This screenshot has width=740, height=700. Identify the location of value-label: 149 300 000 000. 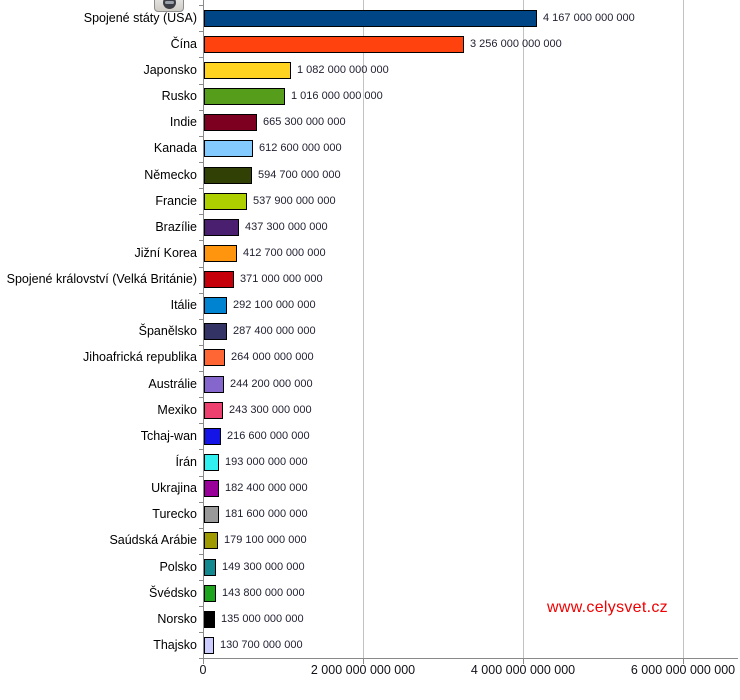
(263, 566).